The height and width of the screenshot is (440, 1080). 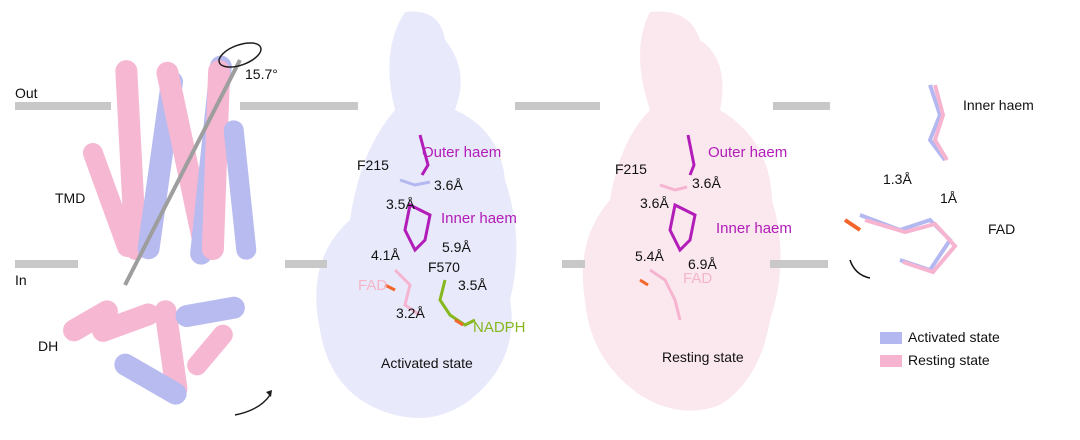 What do you see at coordinates (891, 338) in the screenshot?
I see `legend-swatch-activated` at bounding box center [891, 338].